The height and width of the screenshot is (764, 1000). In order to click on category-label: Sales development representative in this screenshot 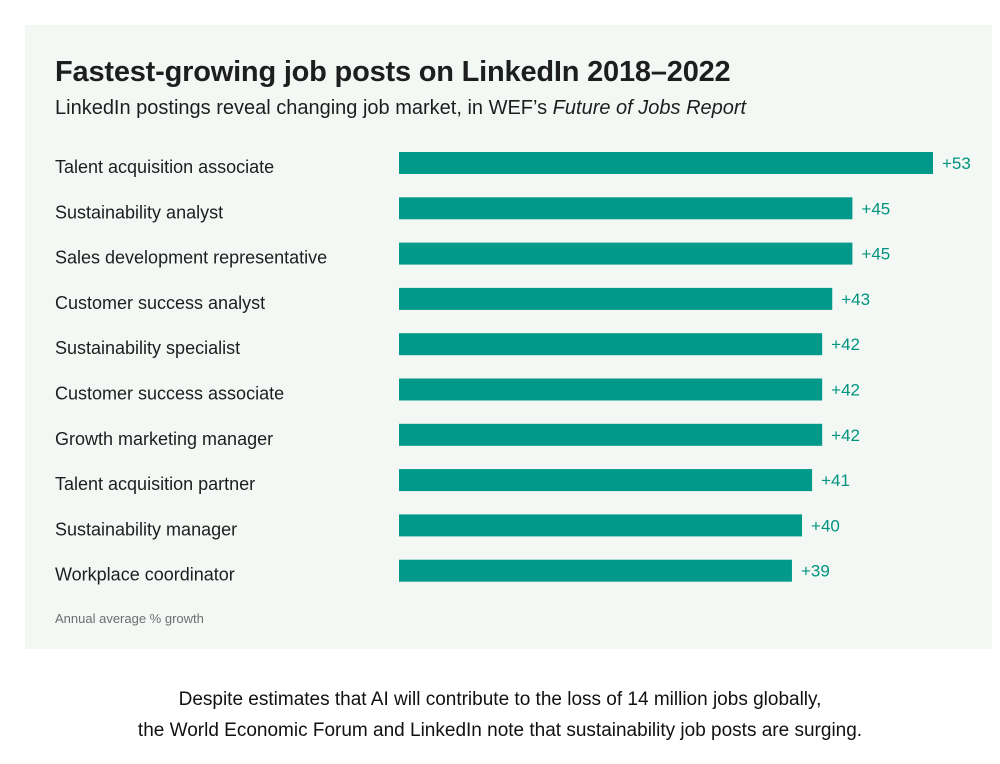, I will do `click(191, 258)`.